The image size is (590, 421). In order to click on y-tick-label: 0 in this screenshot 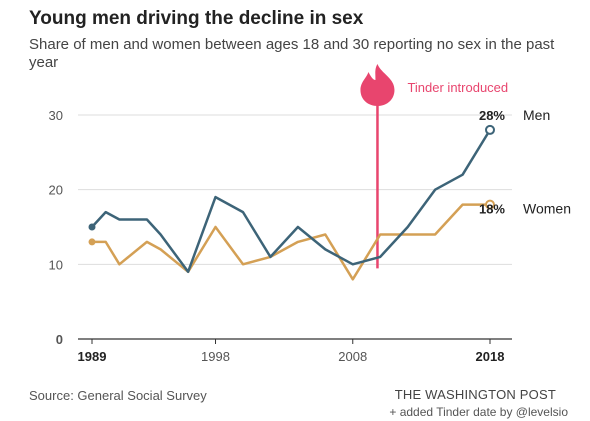, I will do `click(59, 339)`.